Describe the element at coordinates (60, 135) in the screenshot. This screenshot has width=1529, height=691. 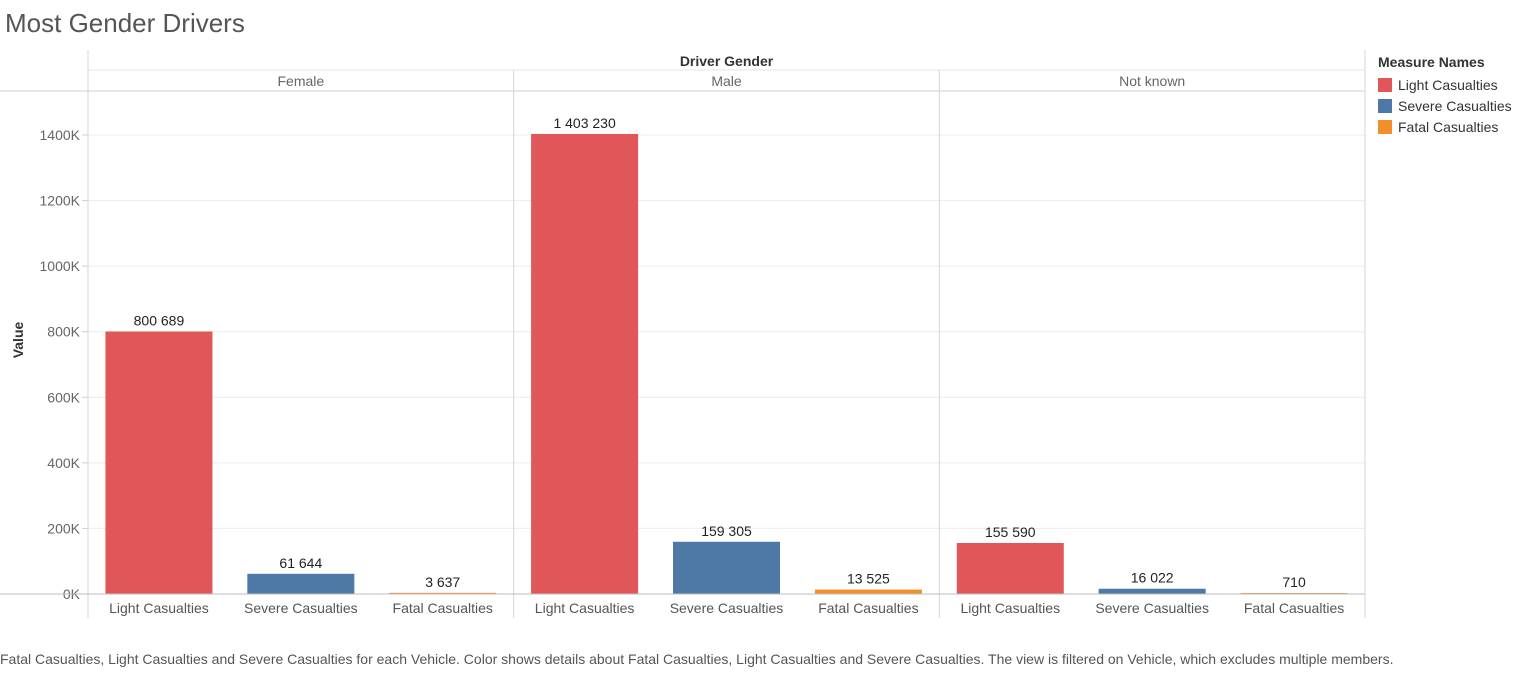
I see `y-tick-label-7: 1400K` at that location.